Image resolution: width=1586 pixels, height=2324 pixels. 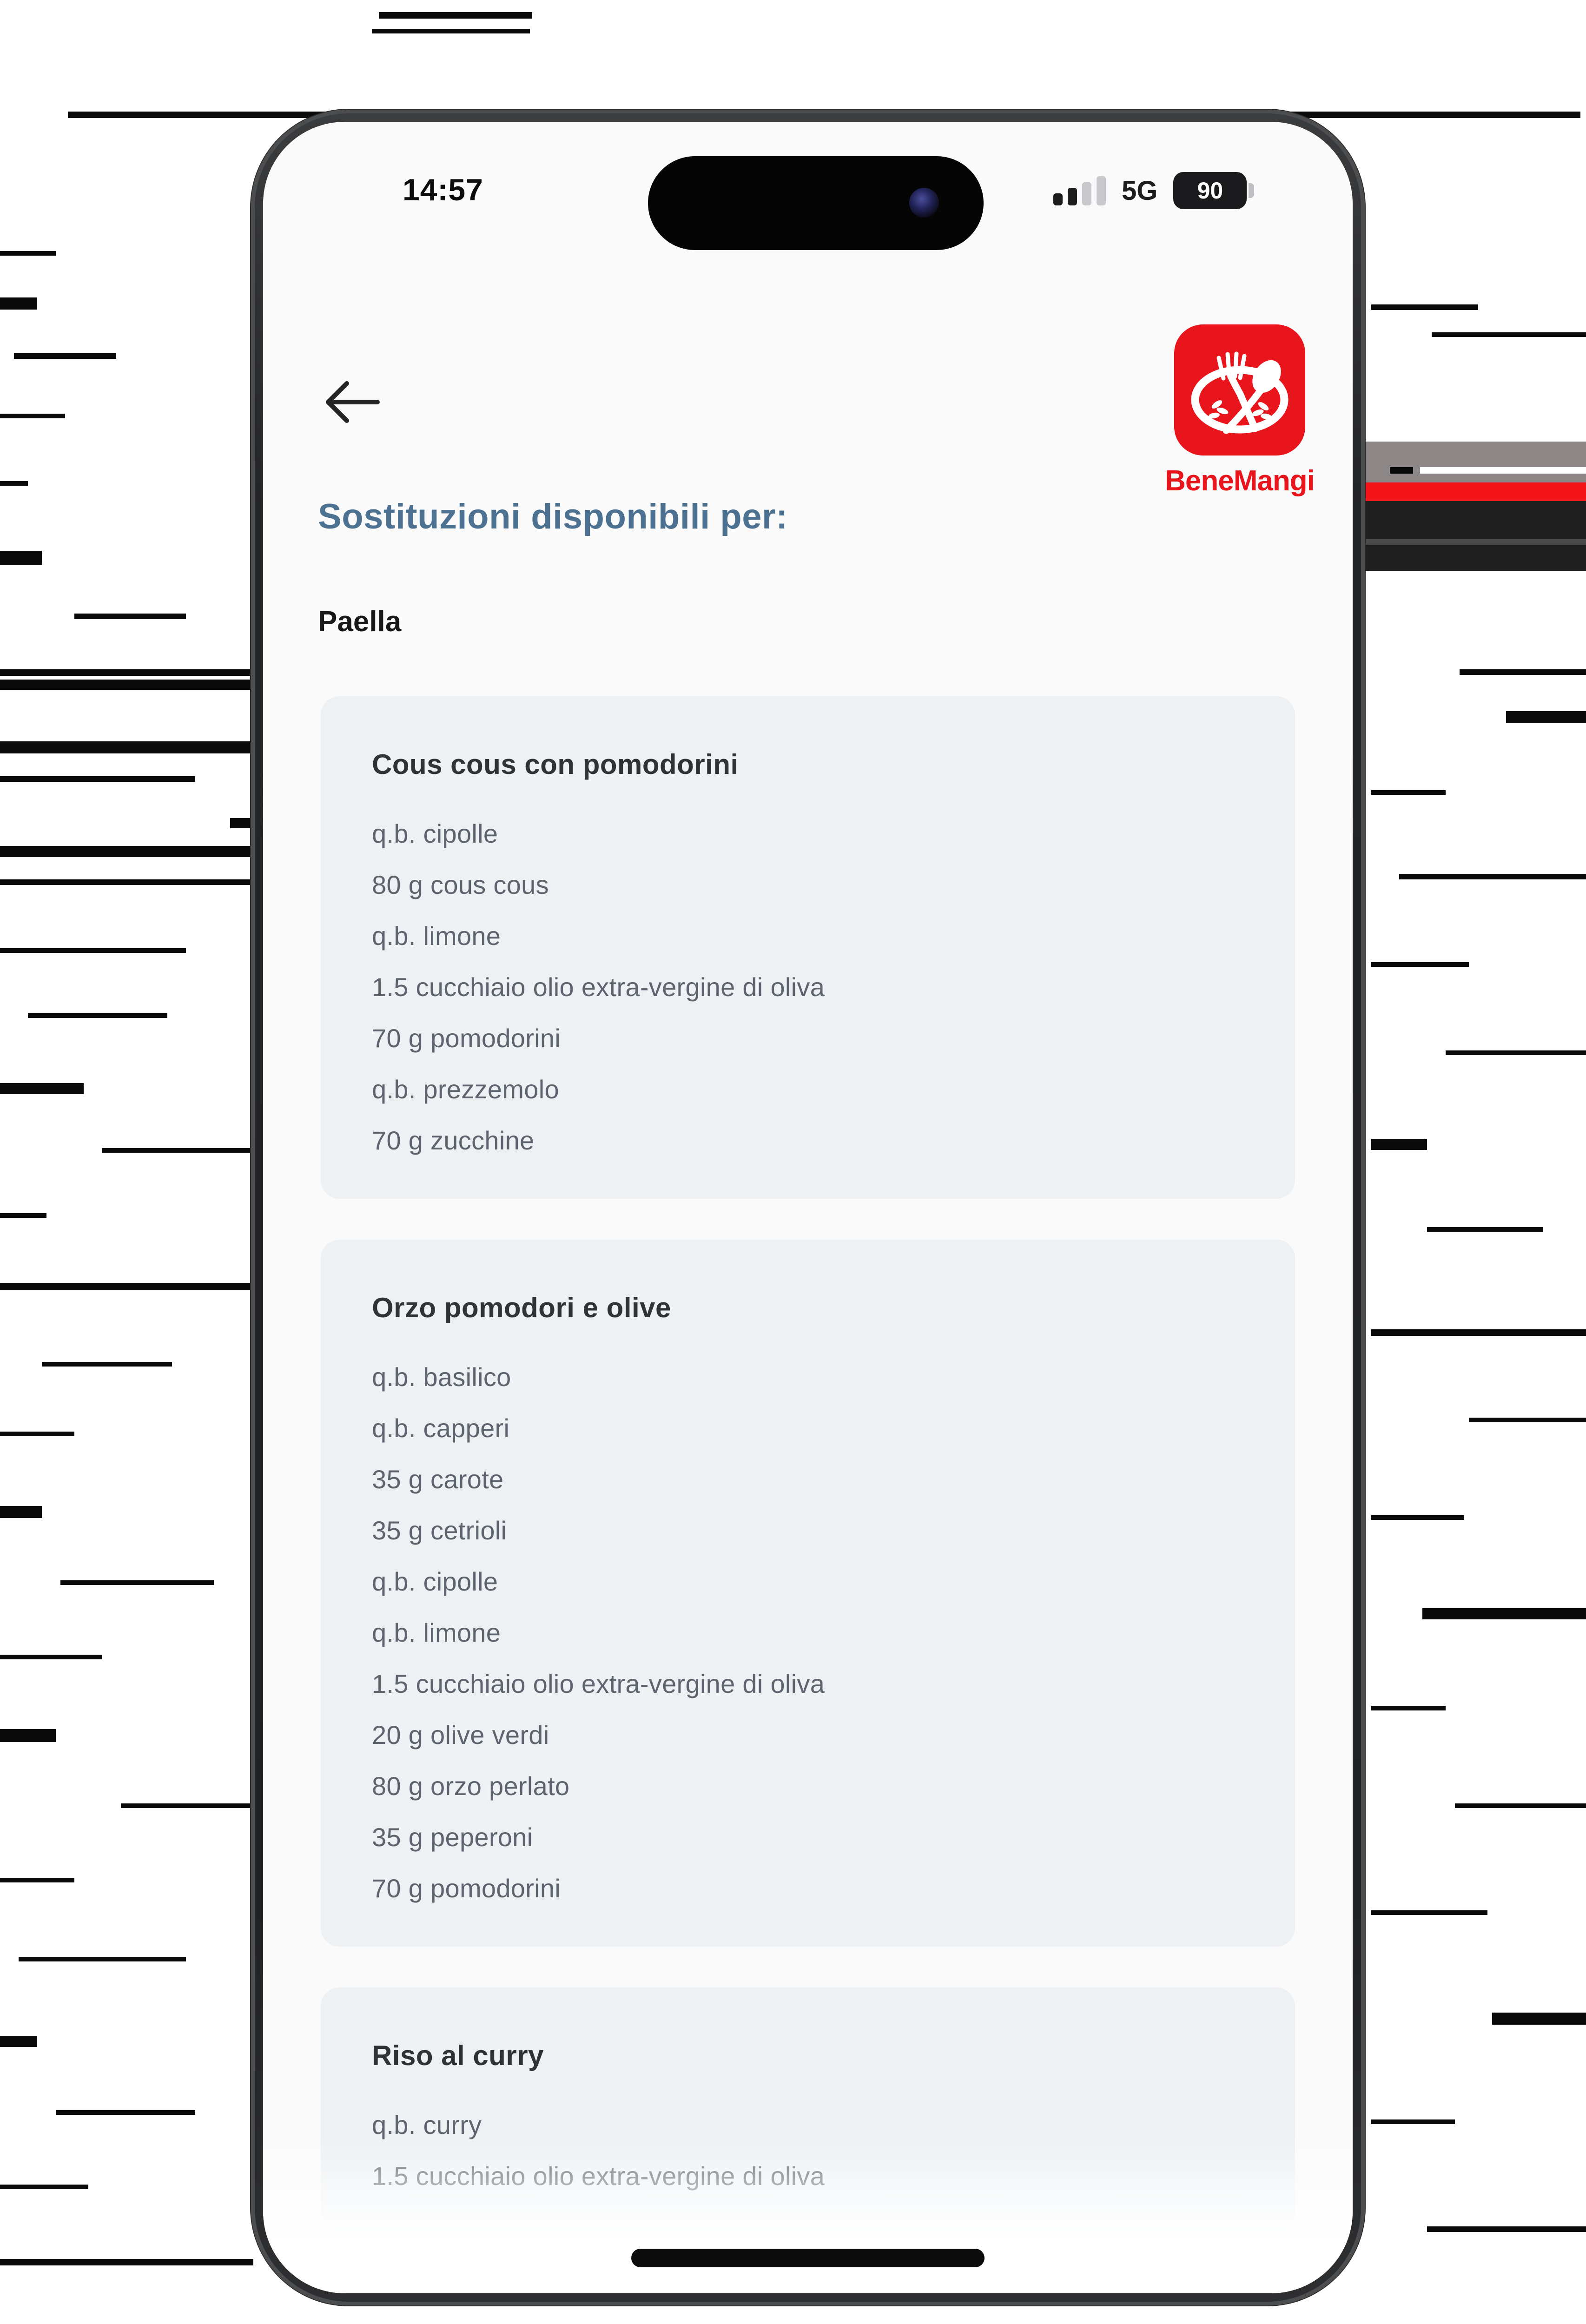 I want to click on status-bar-right: 5G 90, so click(x=1154, y=190).